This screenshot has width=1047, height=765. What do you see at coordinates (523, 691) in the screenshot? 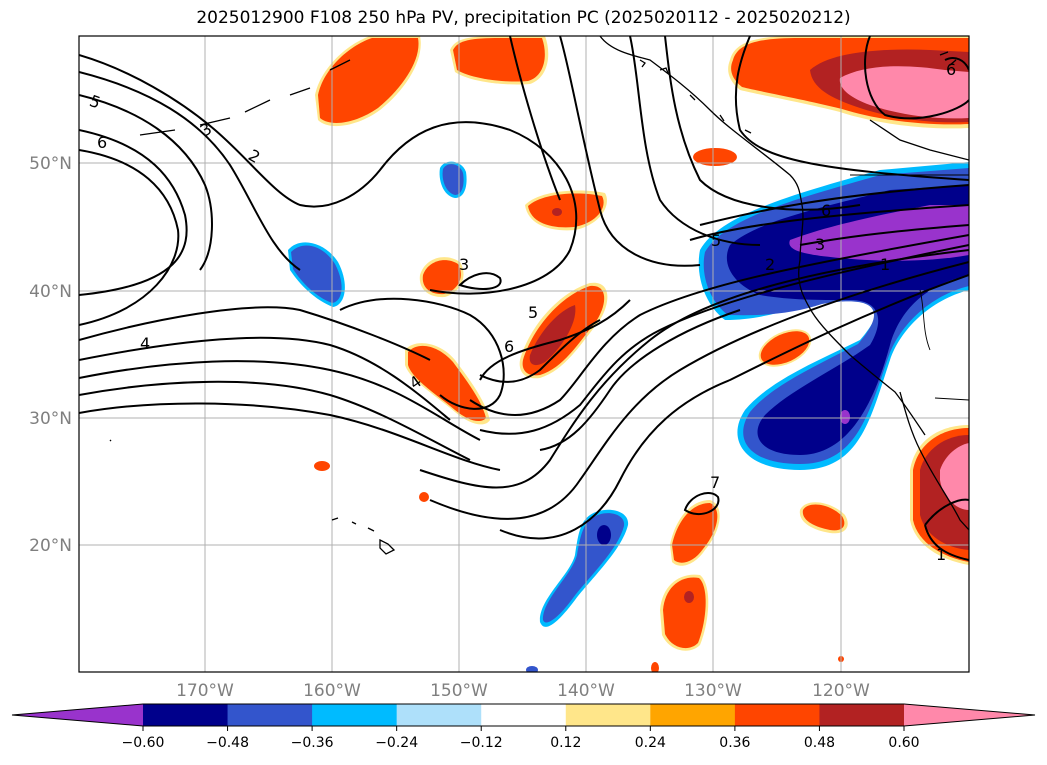
I see `longitude-labels: 170°W 160°W 150°W 140°W 130°W 120°W` at bounding box center [523, 691].